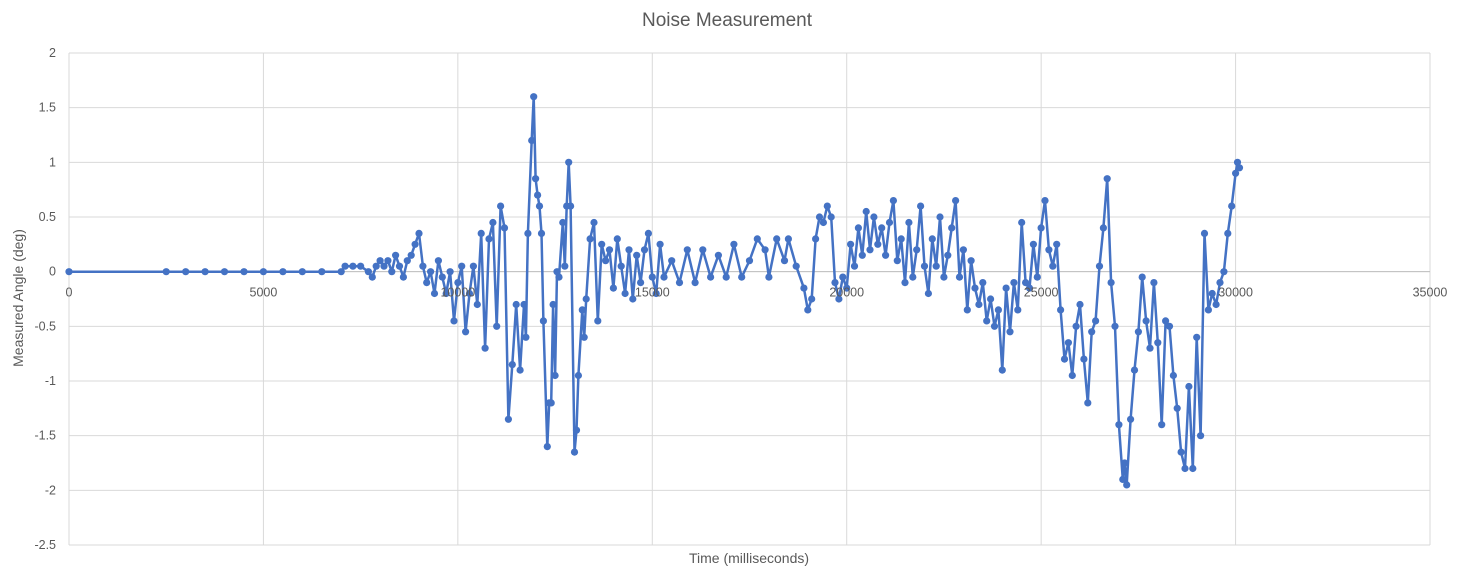  What do you see at coordinates (652, 293) in the screenshot?
I see `x-tick-label: 15000` at bounding box center [652, 293].